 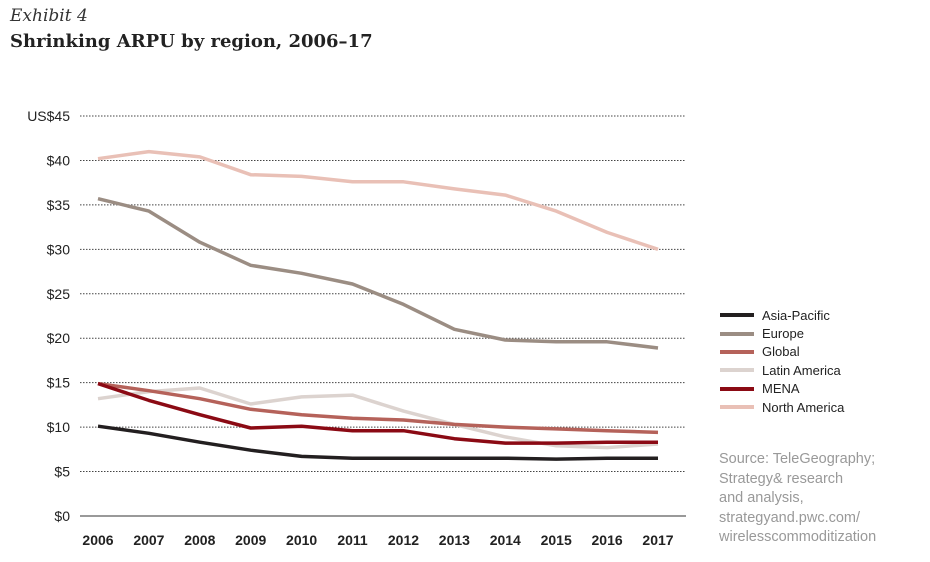 What do you see at coordinates (59, 160) in the screenshot?
I see `y-tick-label: $40` at bounding box center [59, 160].